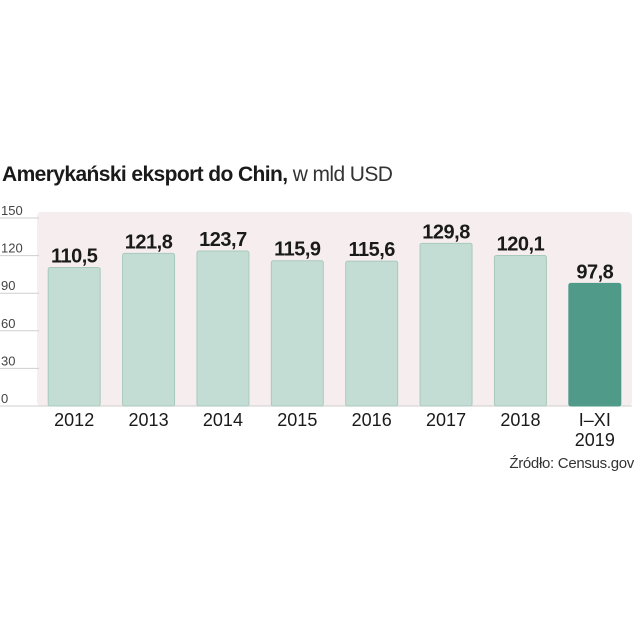  What do you see at coordinates (571, 463) in the screenshot?
I see `source-note: Źródło: Census.gov` at bounding box center [571, 463].